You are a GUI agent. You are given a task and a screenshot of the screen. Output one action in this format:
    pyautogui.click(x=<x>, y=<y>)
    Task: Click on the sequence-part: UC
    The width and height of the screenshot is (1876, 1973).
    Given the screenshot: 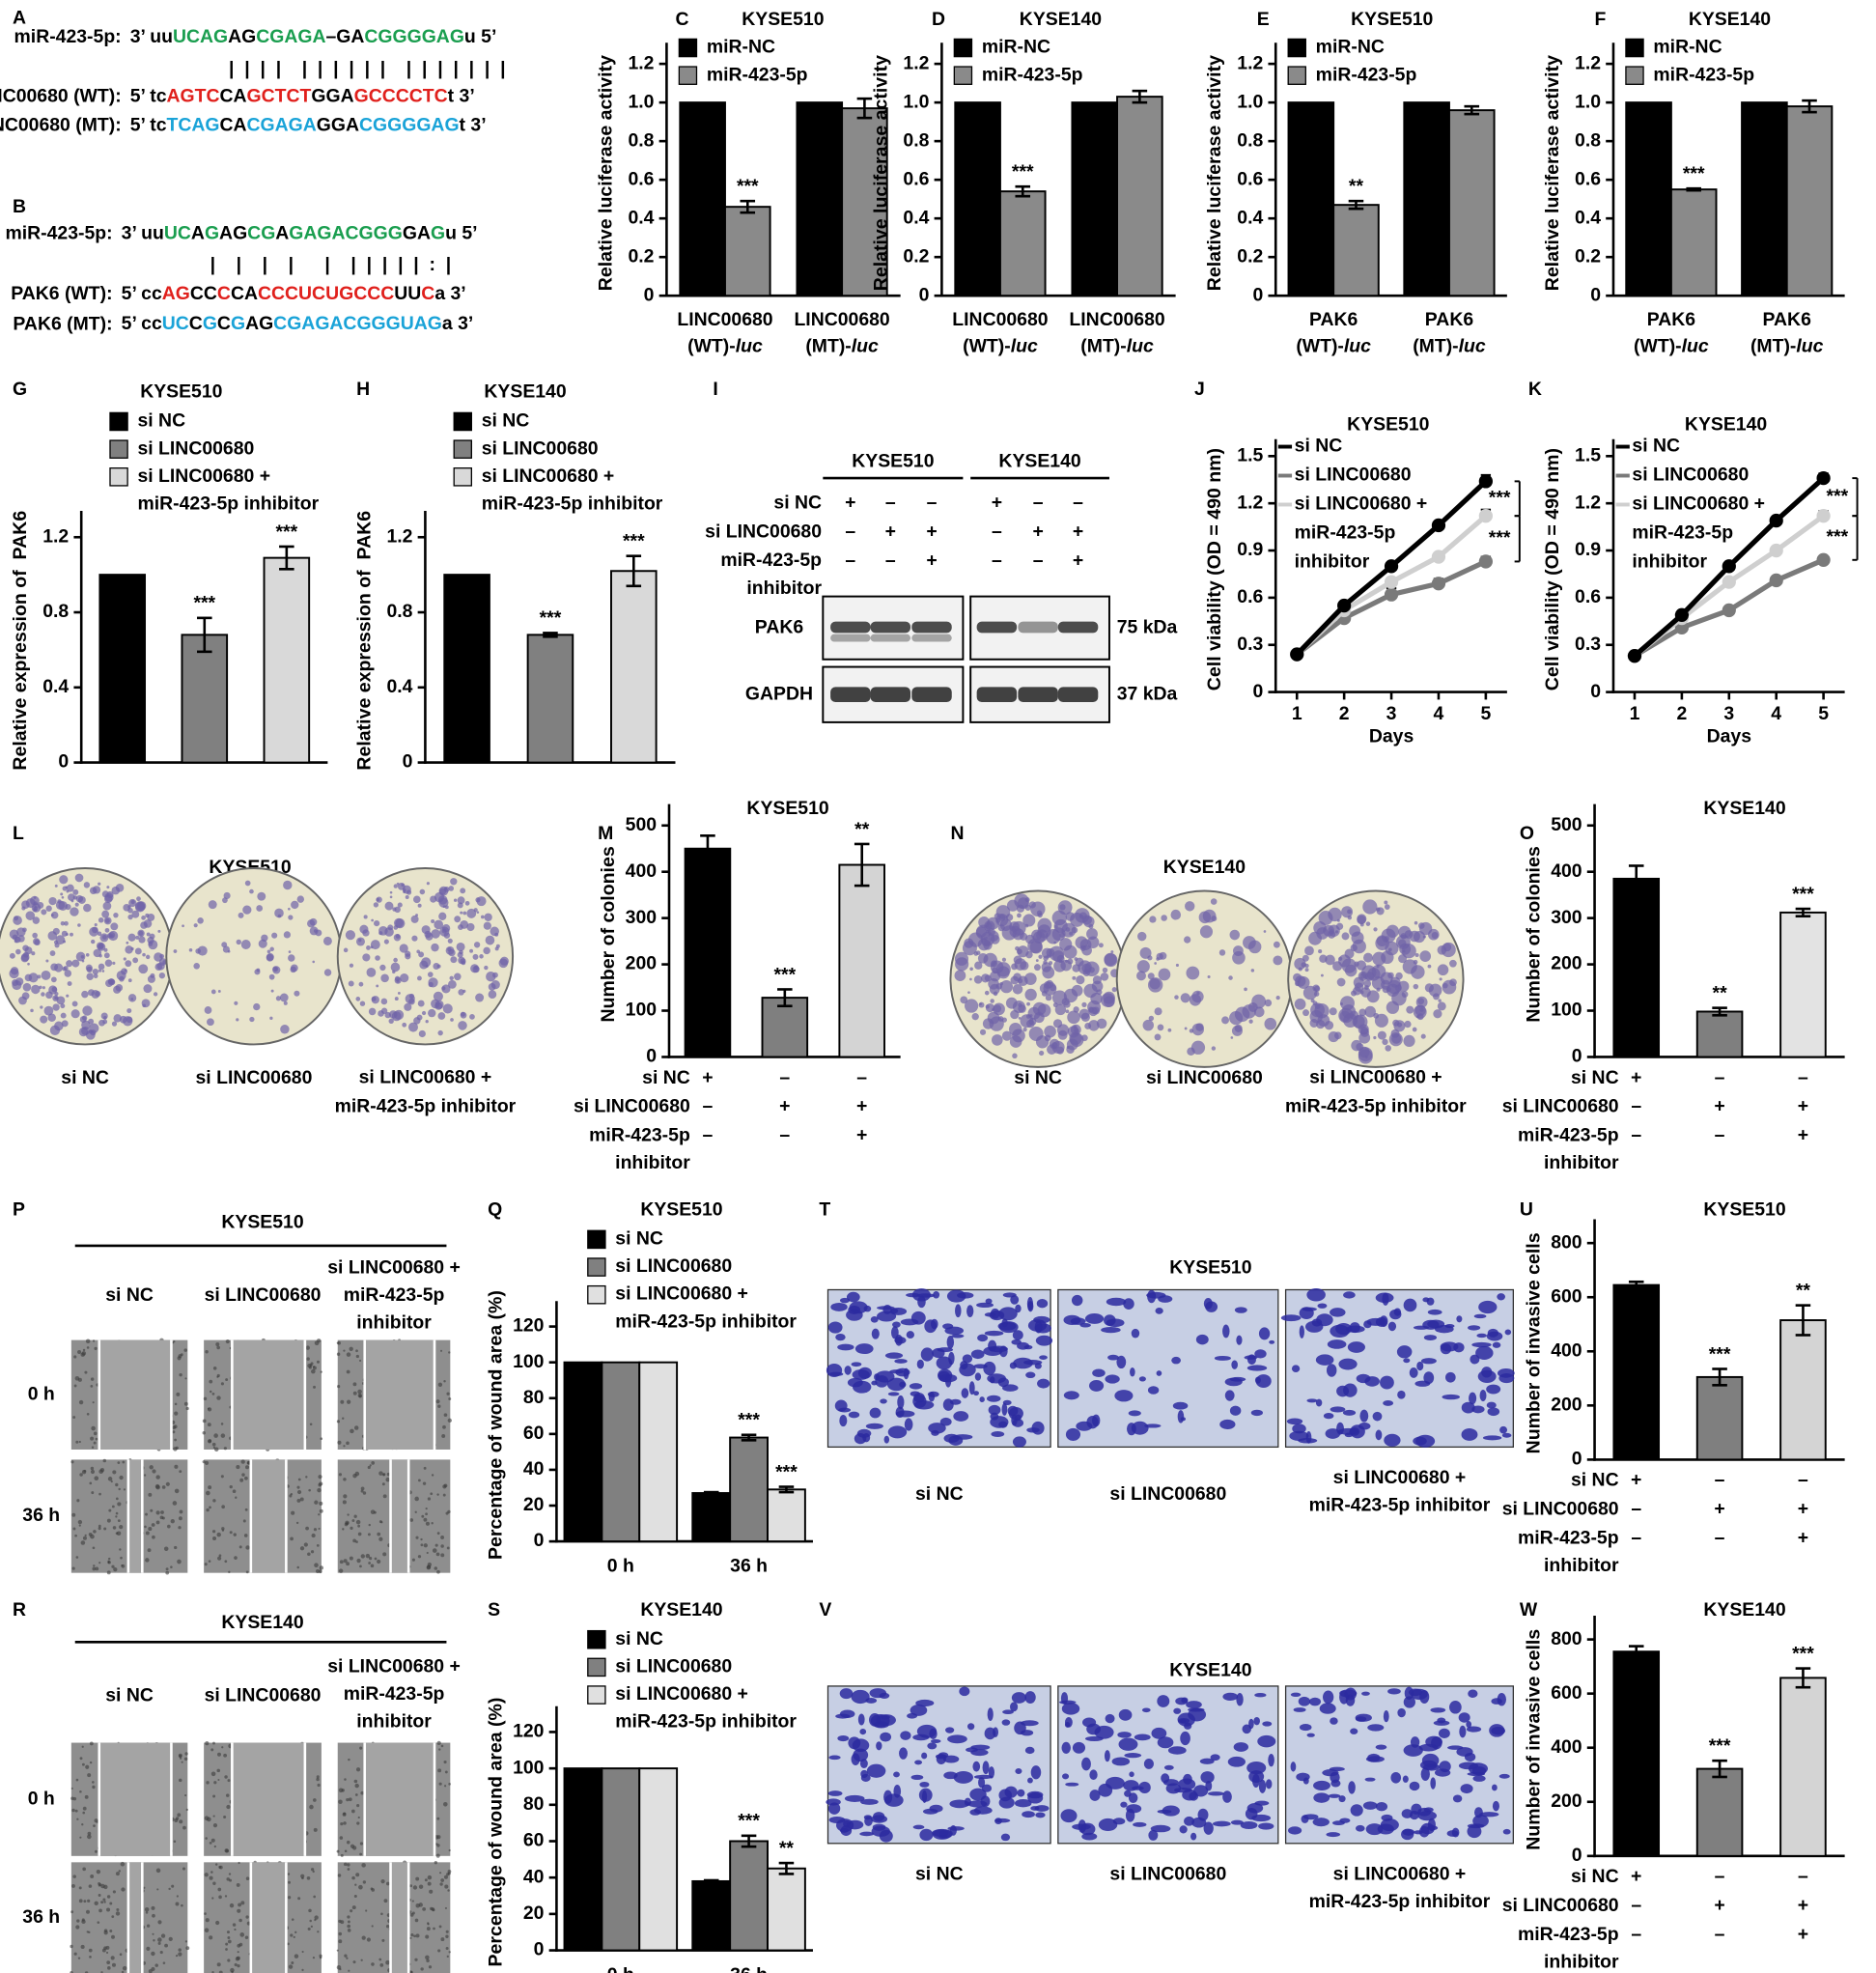 What is the action you would take?
    pyautogui.click(x=176, y=324)
    